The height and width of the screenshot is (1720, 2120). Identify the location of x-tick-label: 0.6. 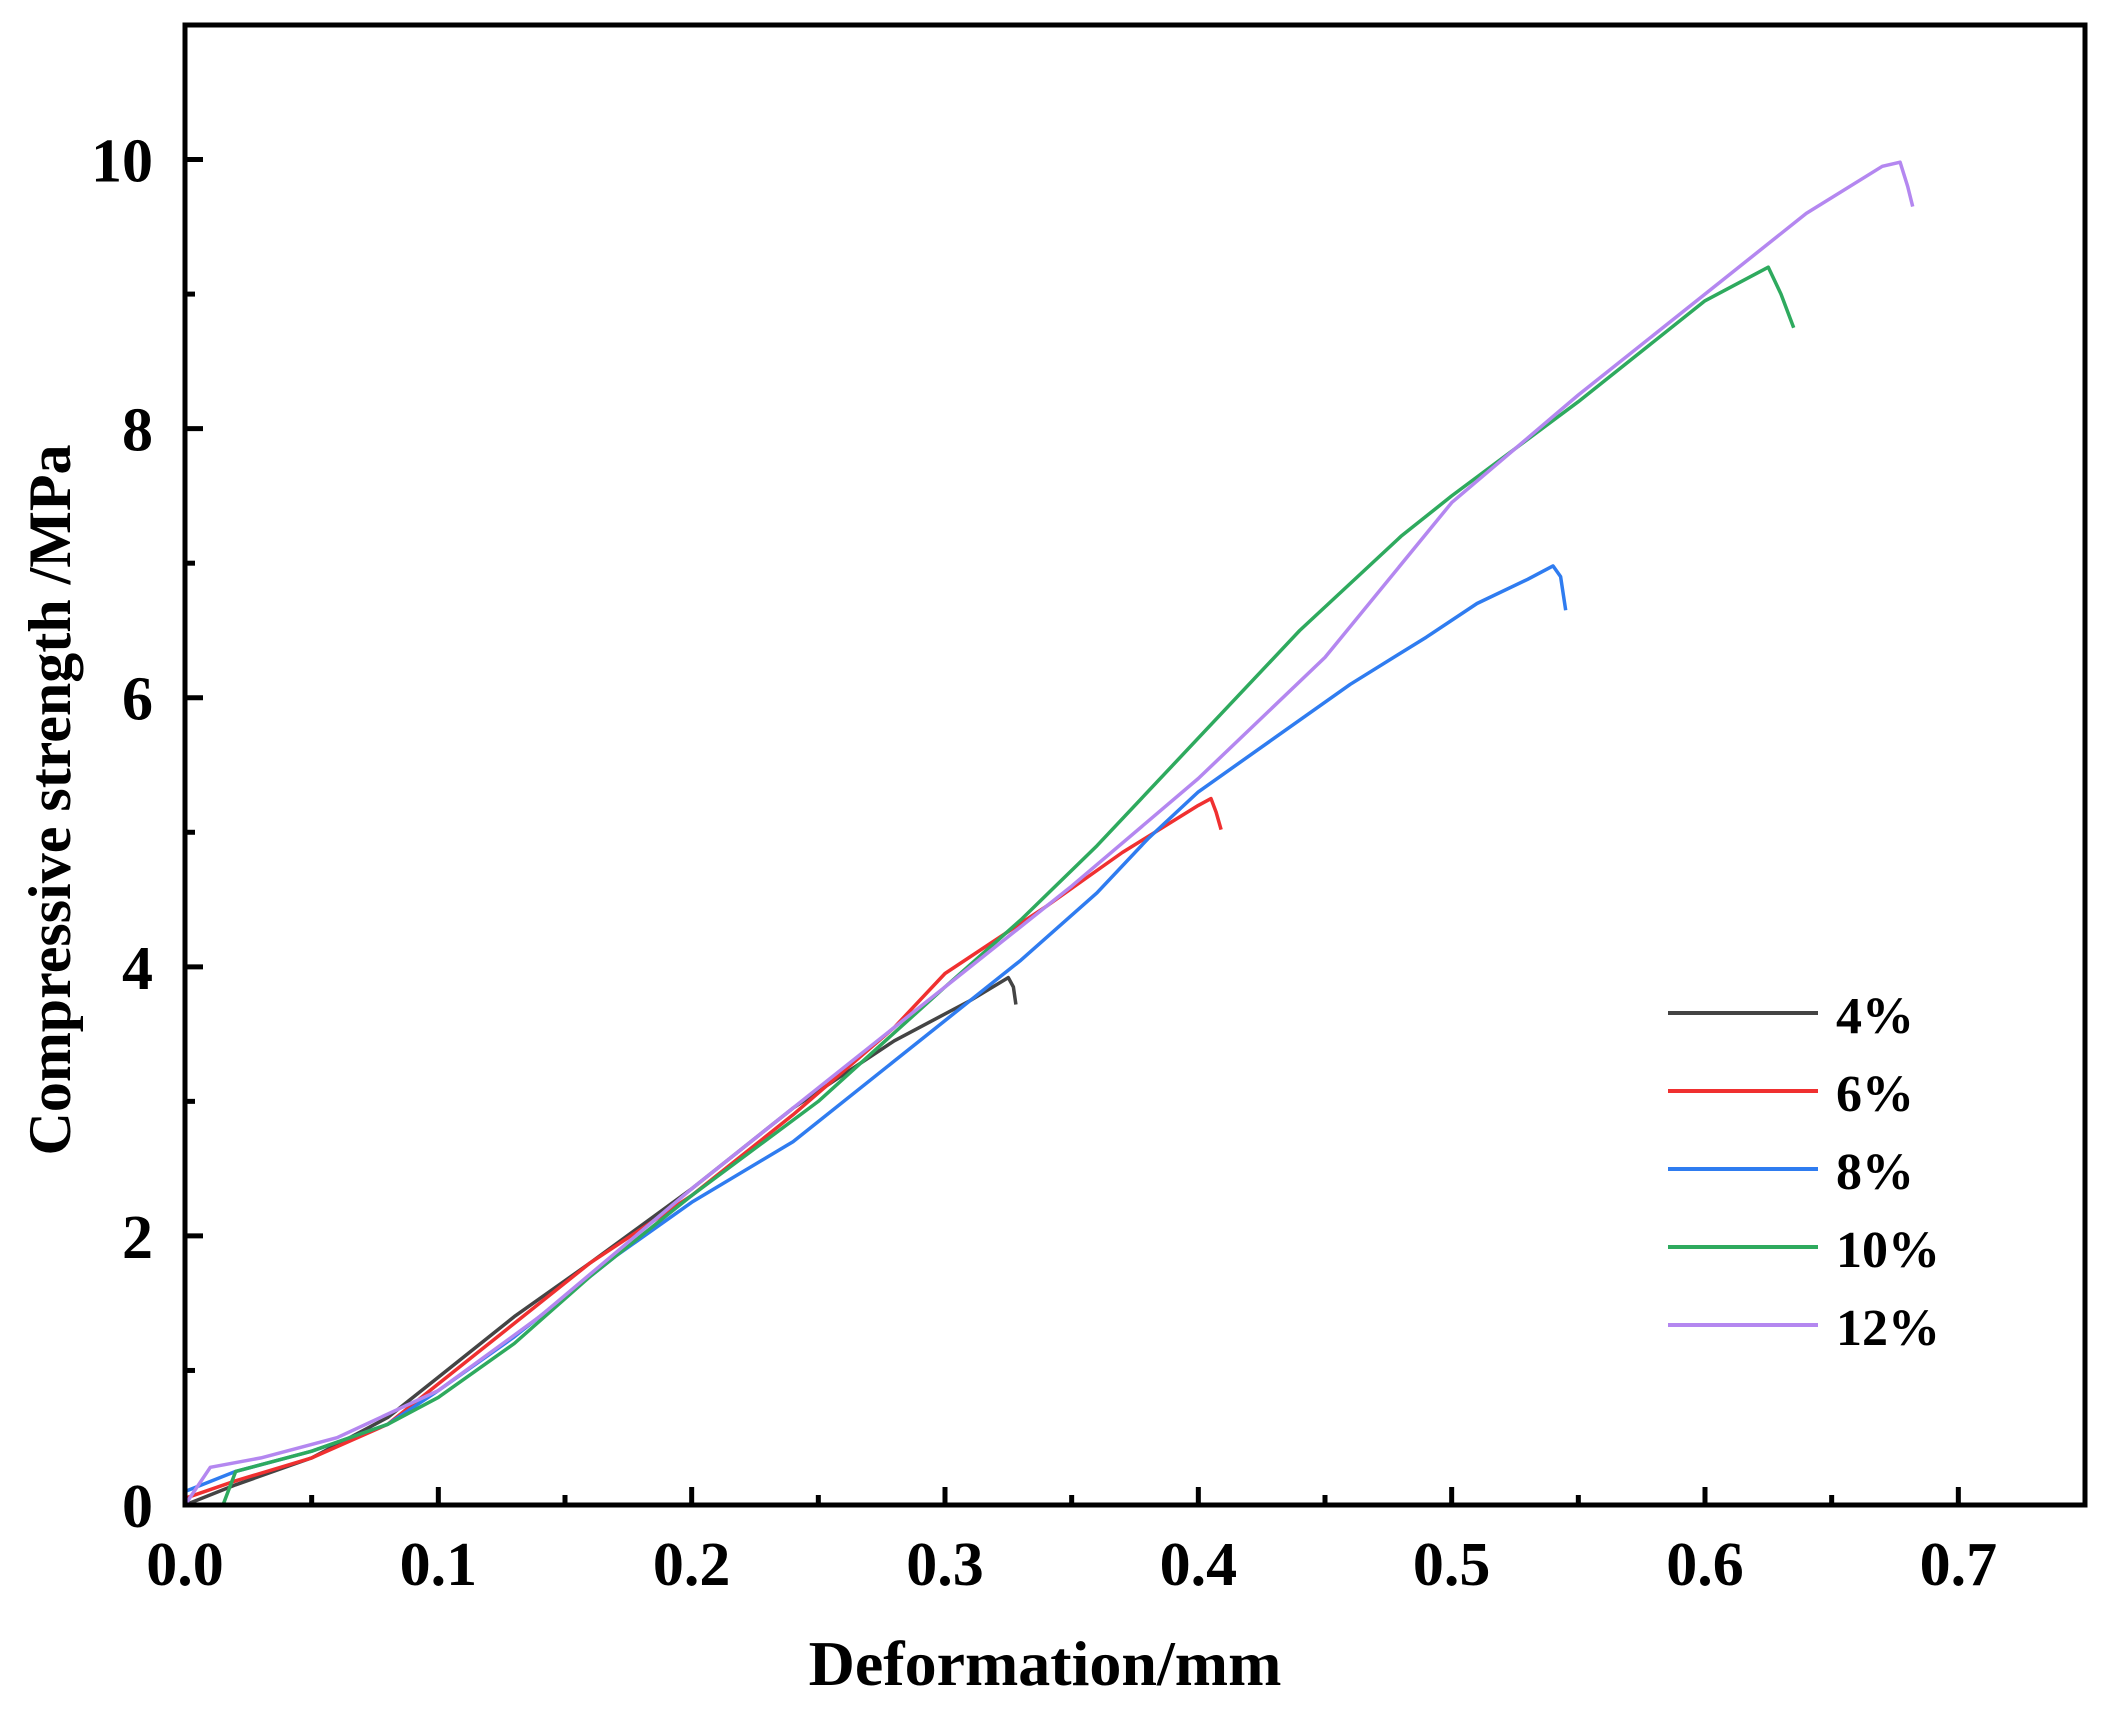
(1705, 1565).